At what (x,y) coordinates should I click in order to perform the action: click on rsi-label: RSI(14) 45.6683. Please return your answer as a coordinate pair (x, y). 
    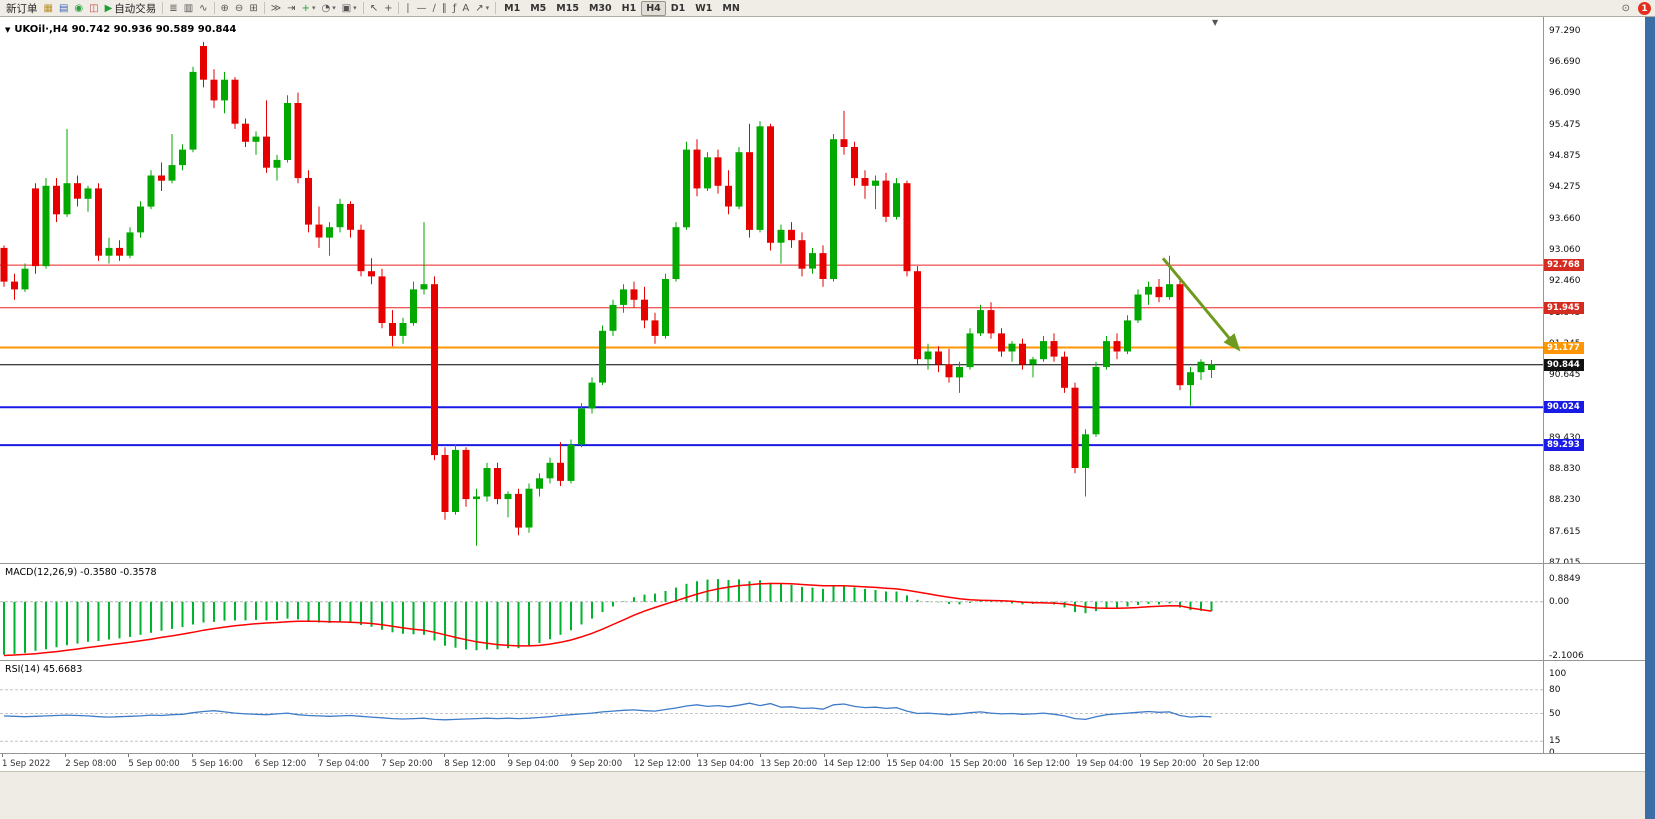
    Looking at the image, I should click on (44, 669).